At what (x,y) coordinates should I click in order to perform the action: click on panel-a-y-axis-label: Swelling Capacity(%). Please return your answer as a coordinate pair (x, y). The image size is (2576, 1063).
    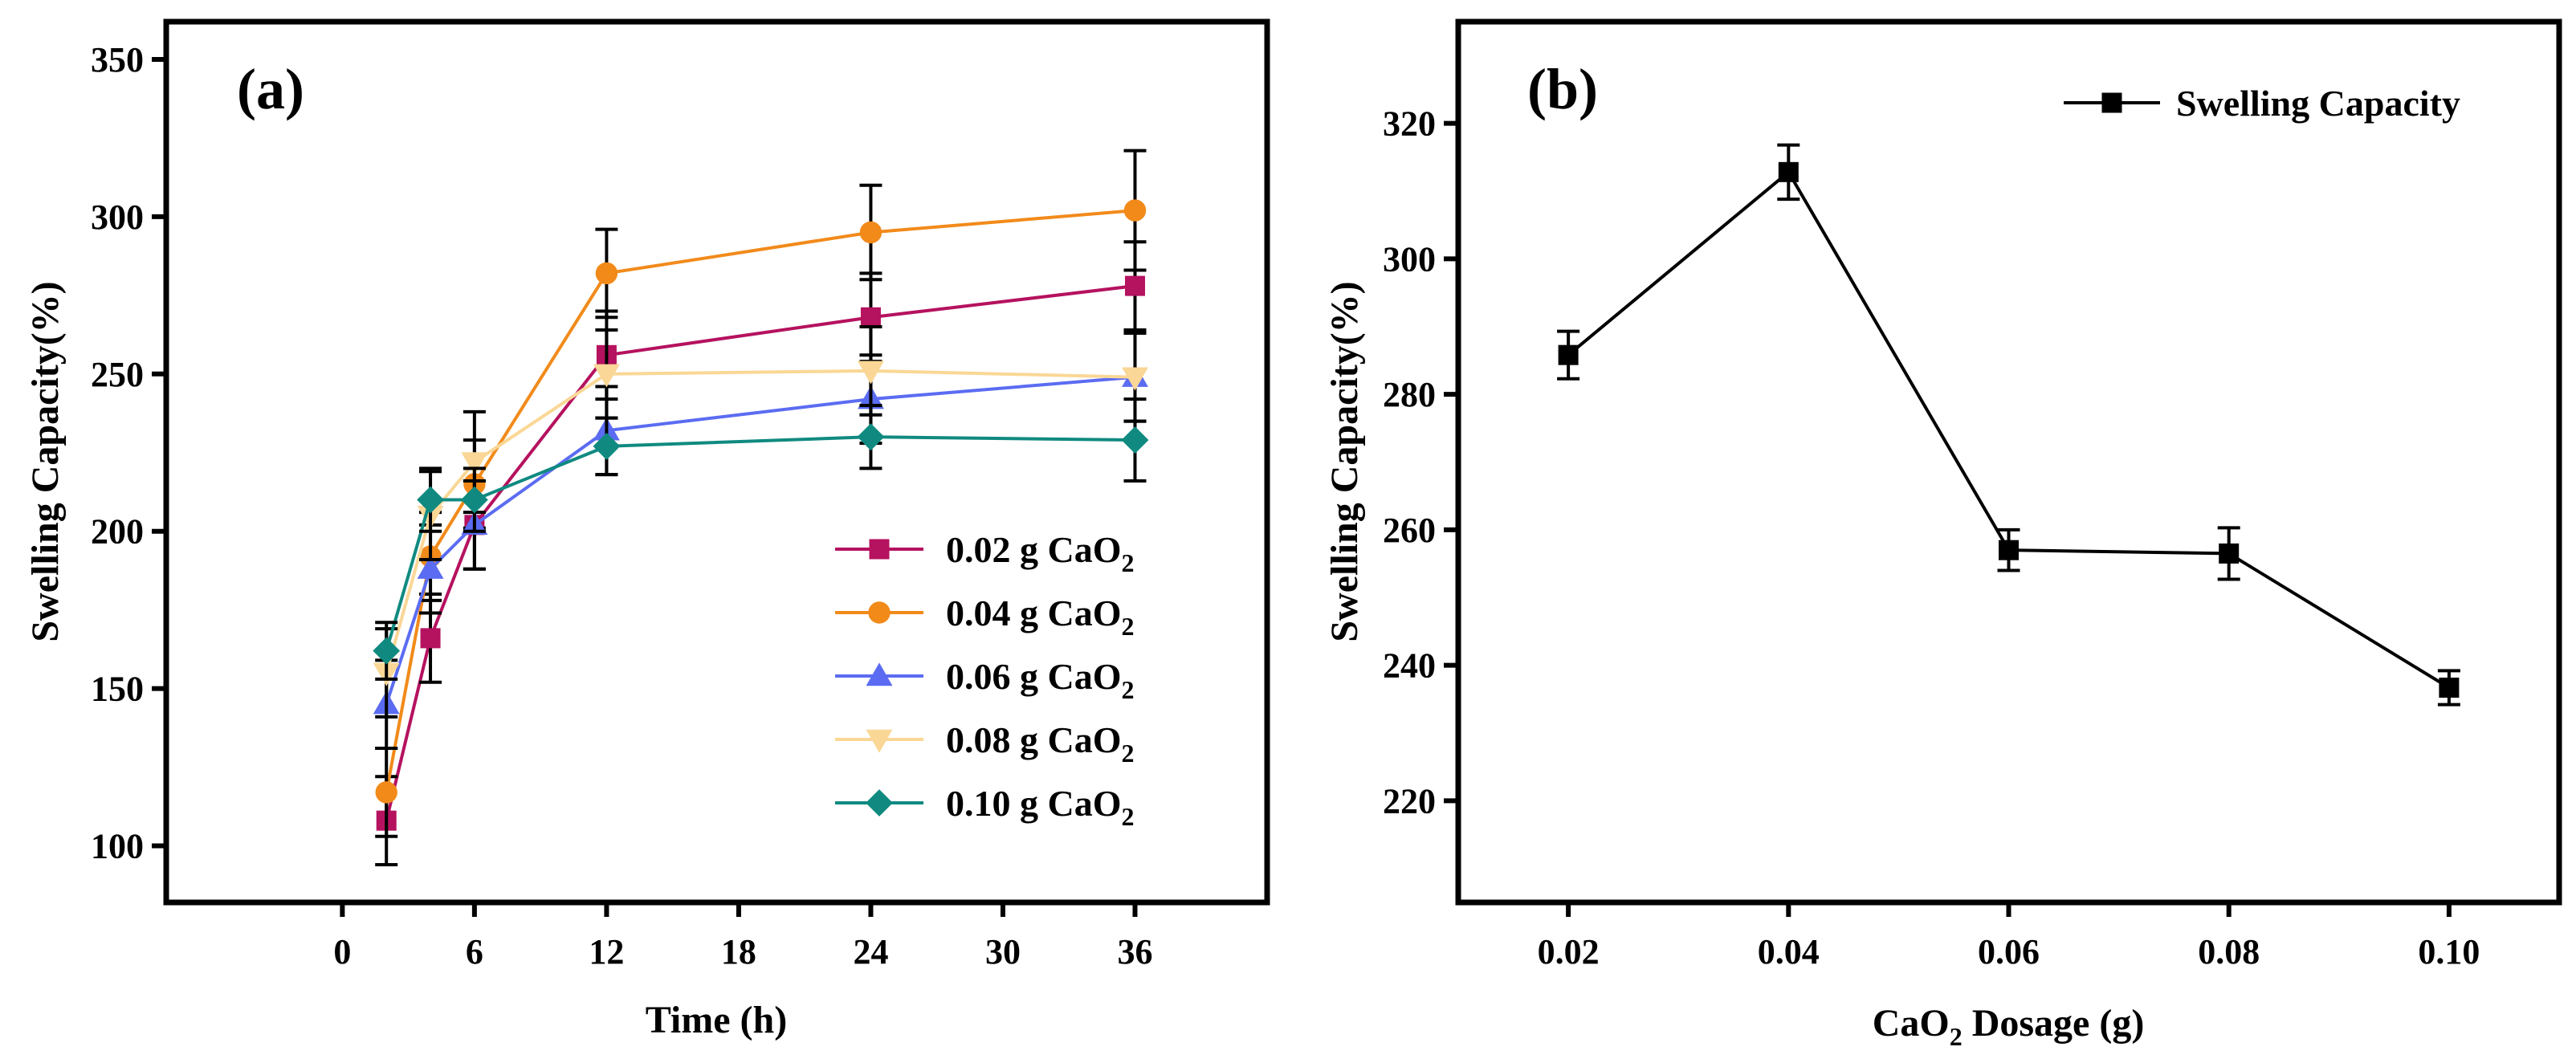
    Looking at the image, I should click on (45, 461).